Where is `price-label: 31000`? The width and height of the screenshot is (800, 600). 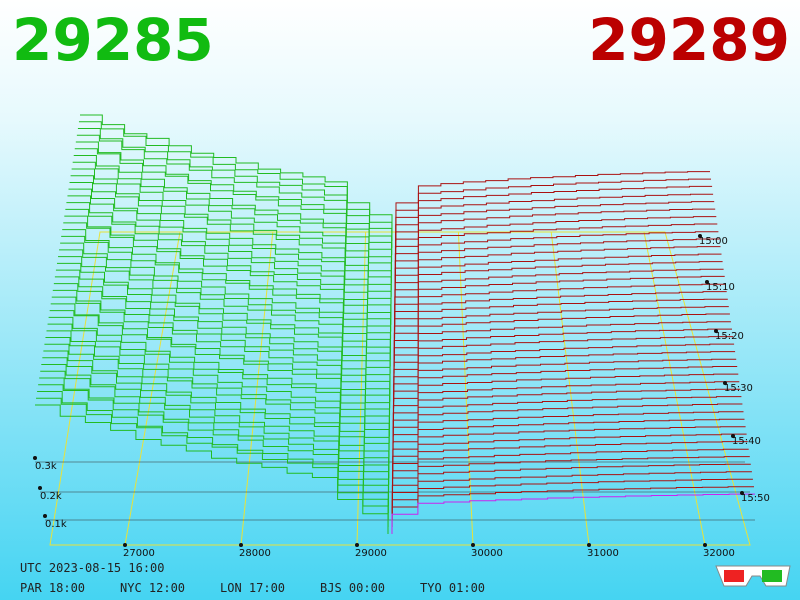 price-label: 31000 is located at coordinates (603, 553).